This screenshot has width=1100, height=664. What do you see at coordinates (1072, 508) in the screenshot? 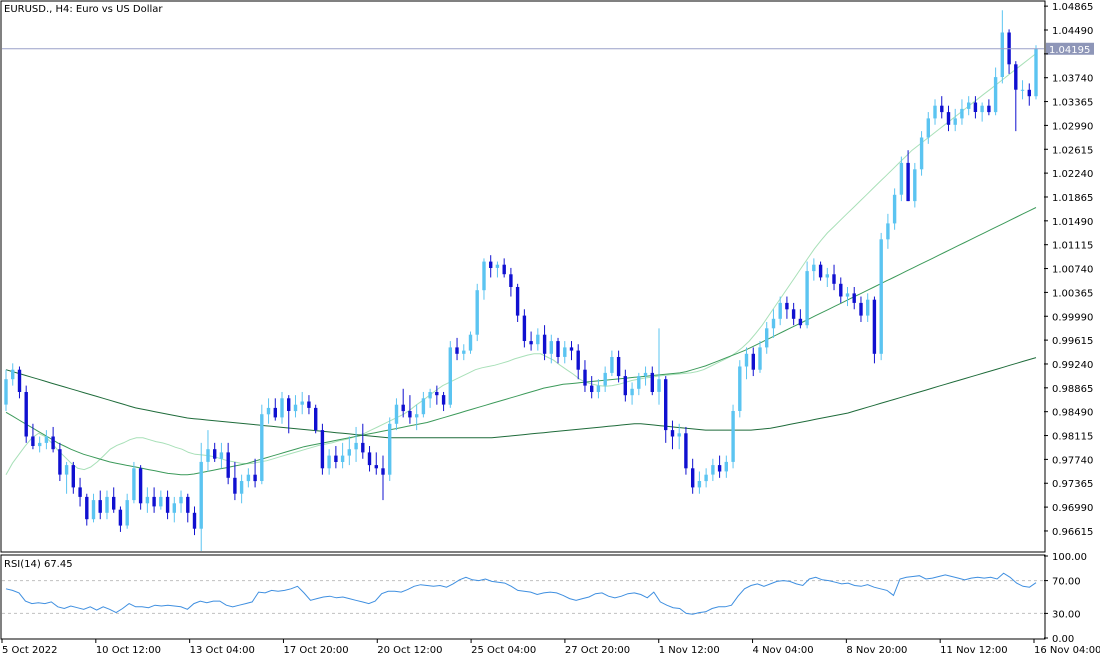
I see `price-tick-label: 0.96990` at bounding box center [1072, 508].